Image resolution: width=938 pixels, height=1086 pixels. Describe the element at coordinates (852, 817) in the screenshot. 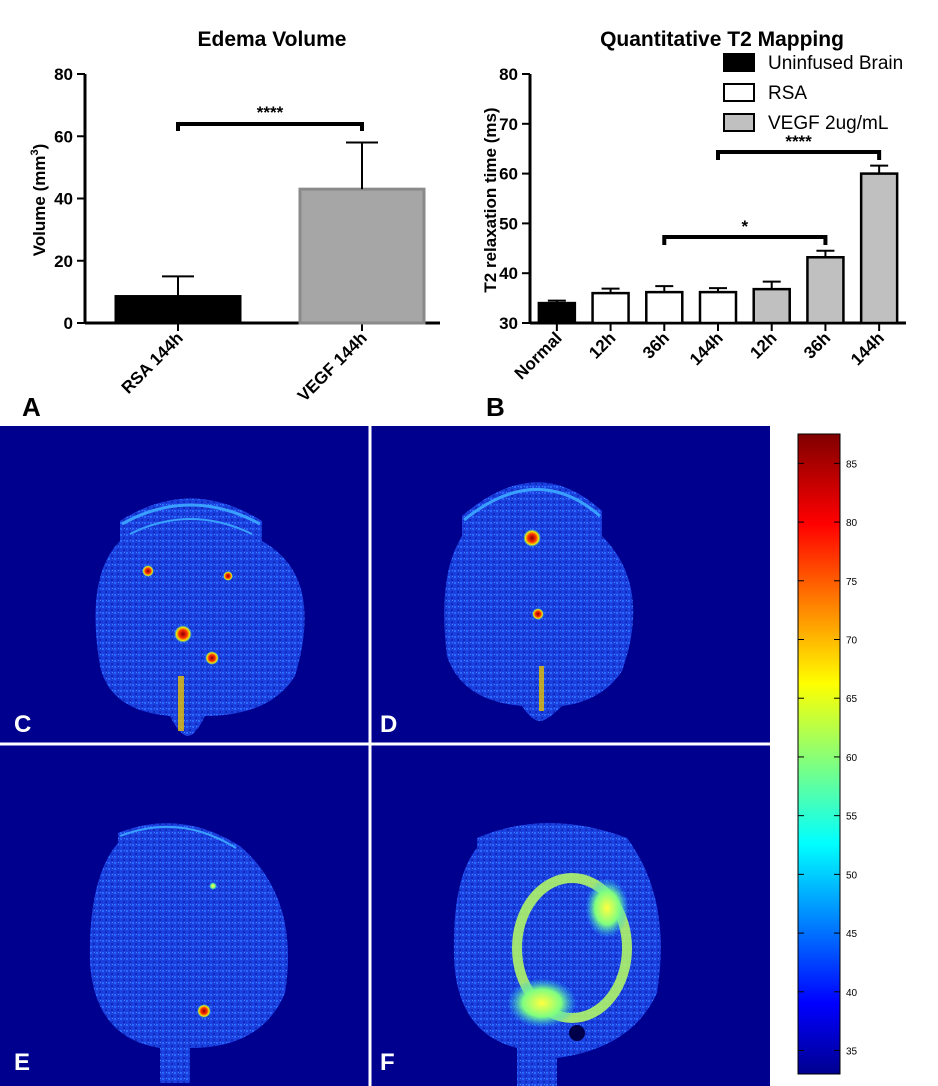

I see `colorbar-tick-label: 55` at that location.